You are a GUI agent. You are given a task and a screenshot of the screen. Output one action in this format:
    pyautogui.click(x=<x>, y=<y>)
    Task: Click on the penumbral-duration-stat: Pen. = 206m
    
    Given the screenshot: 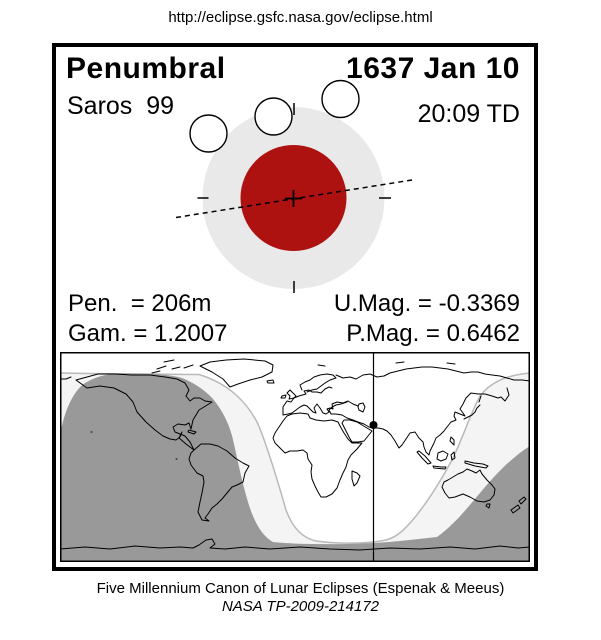 What is the action you would take?
    pyautogui.click(x=140, y=303)
    